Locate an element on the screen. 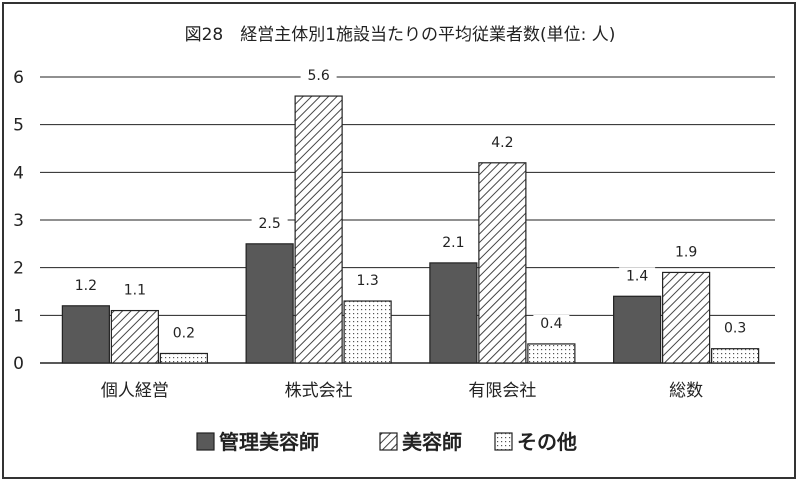  data-label: 1.2 is located at coordinates (86, 286).